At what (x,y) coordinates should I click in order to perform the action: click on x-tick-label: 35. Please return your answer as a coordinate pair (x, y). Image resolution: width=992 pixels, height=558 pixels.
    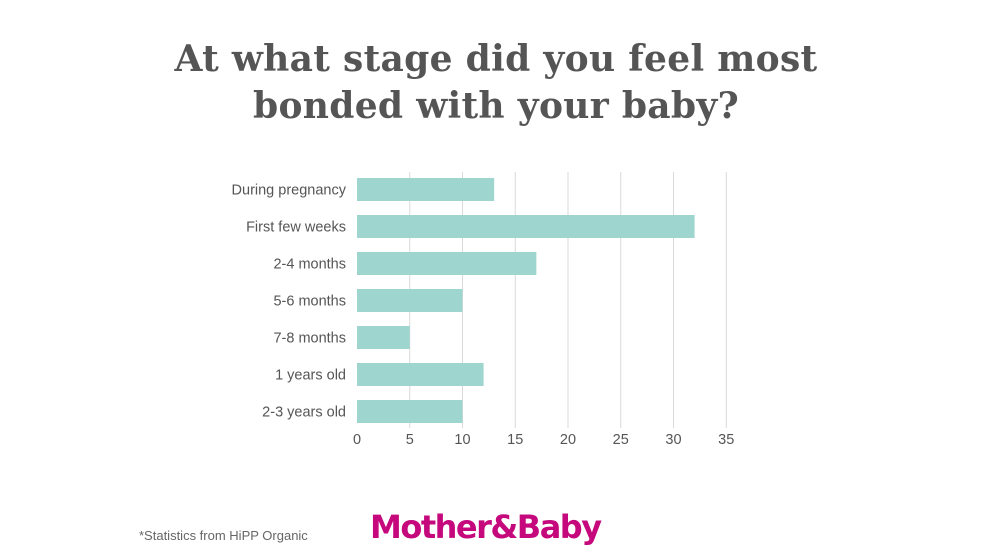
    Looking at the image, I should click on (726, 440).